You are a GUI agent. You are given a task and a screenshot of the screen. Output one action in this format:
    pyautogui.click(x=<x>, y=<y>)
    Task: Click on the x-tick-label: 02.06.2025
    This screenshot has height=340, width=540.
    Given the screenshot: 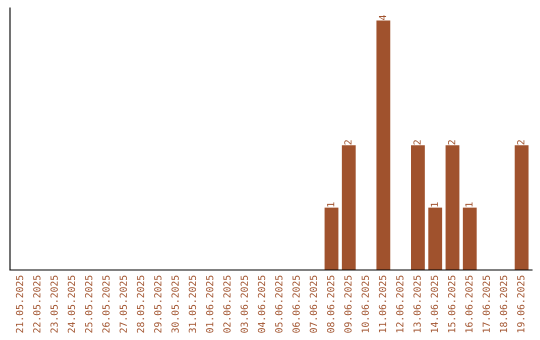 What is the action you would take?
    pyautogui.click(x=227, y=304)
    